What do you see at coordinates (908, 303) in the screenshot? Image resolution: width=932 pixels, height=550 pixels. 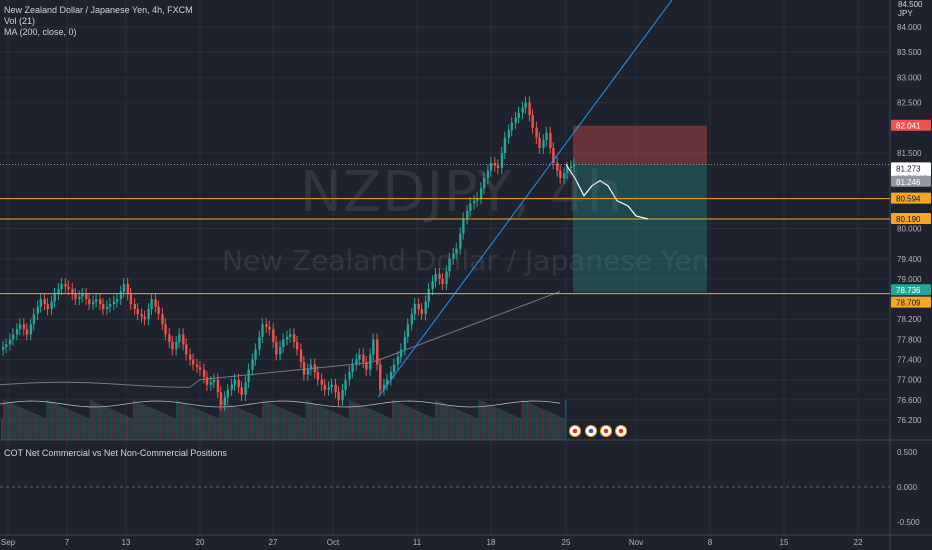 I see `price-label-text: 78.709` at bounding box center [908, 303].